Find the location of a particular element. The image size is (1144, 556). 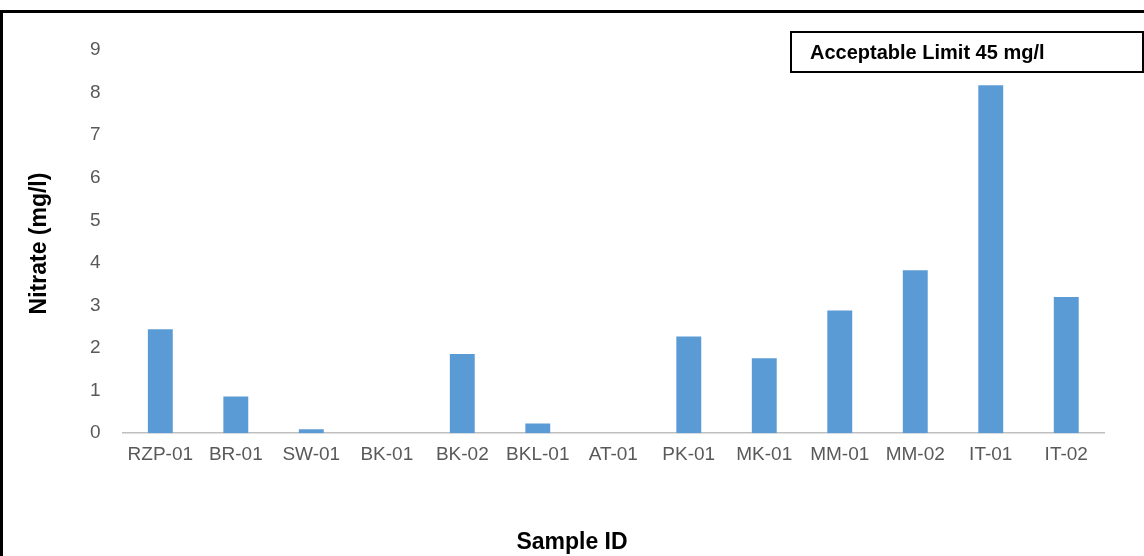

x-tick-label: AT-01 is located at coordinates (613, 453).